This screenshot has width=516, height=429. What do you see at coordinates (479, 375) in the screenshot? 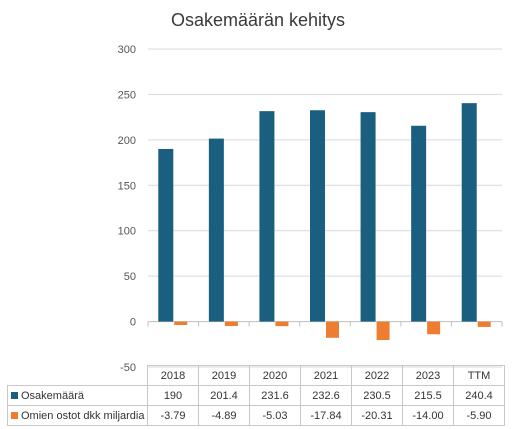
I see `category-label: TTM` at bounding box center [479, 375].